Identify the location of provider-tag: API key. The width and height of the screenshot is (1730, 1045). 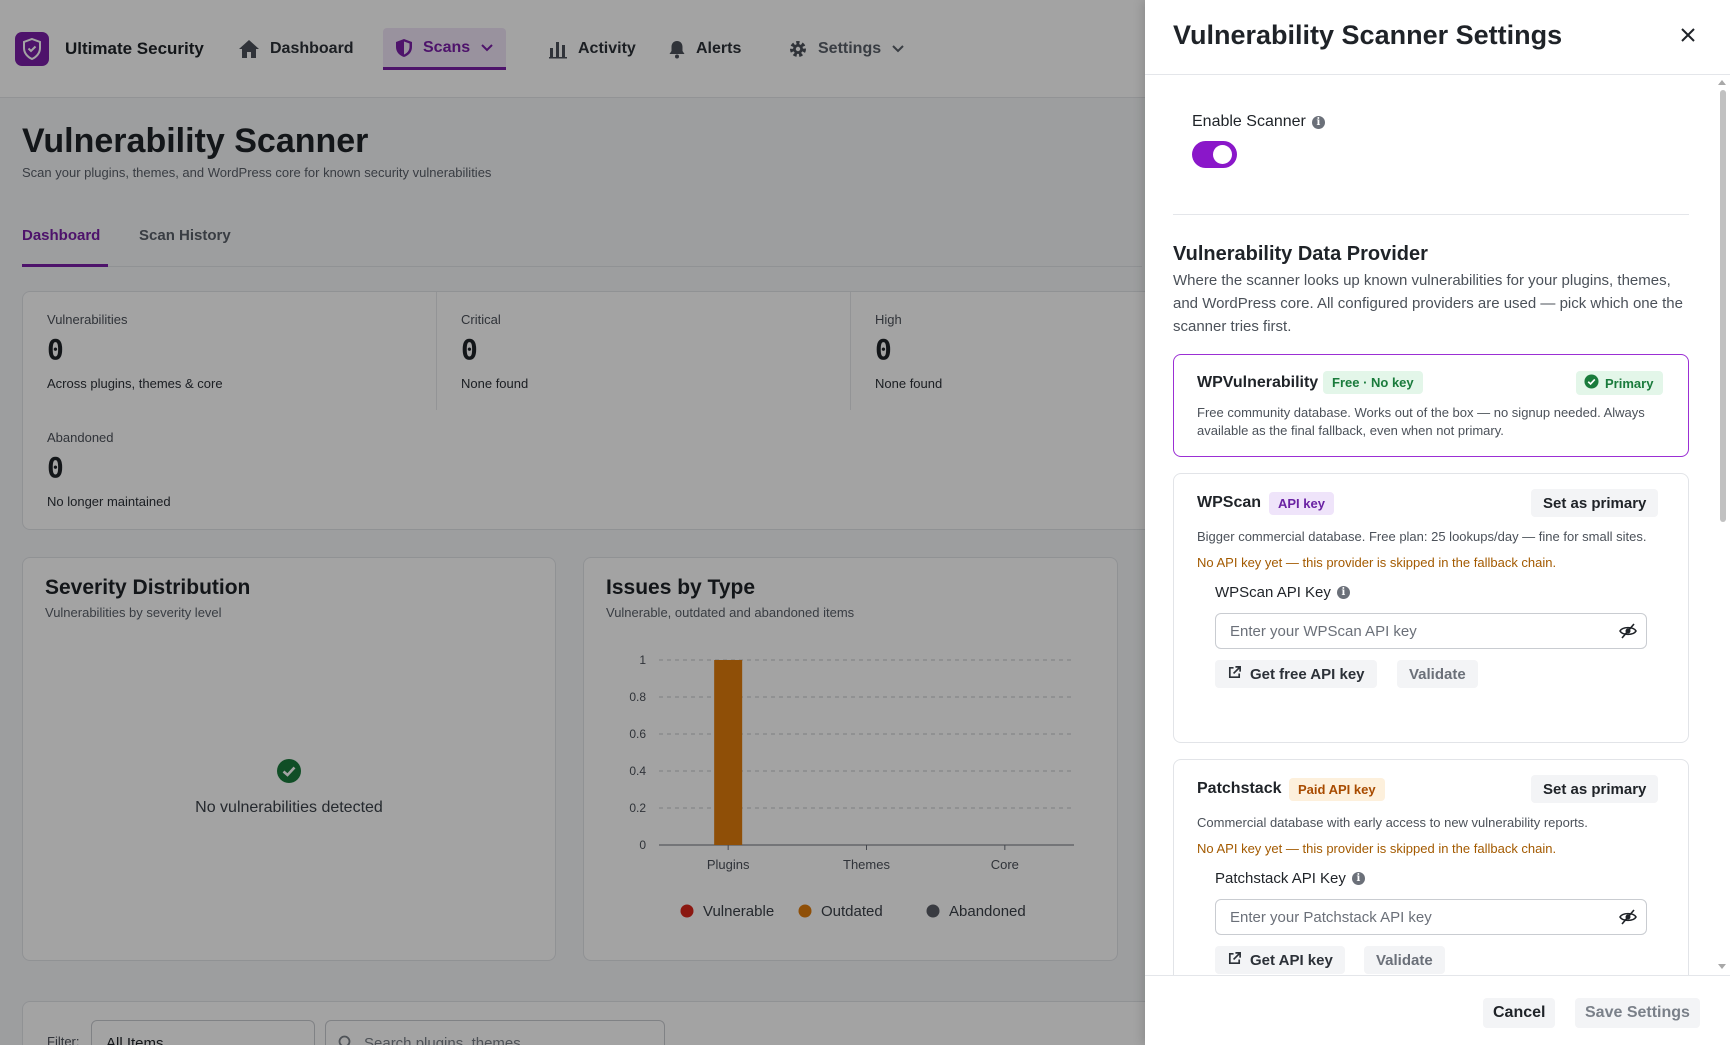
(1301, 503).